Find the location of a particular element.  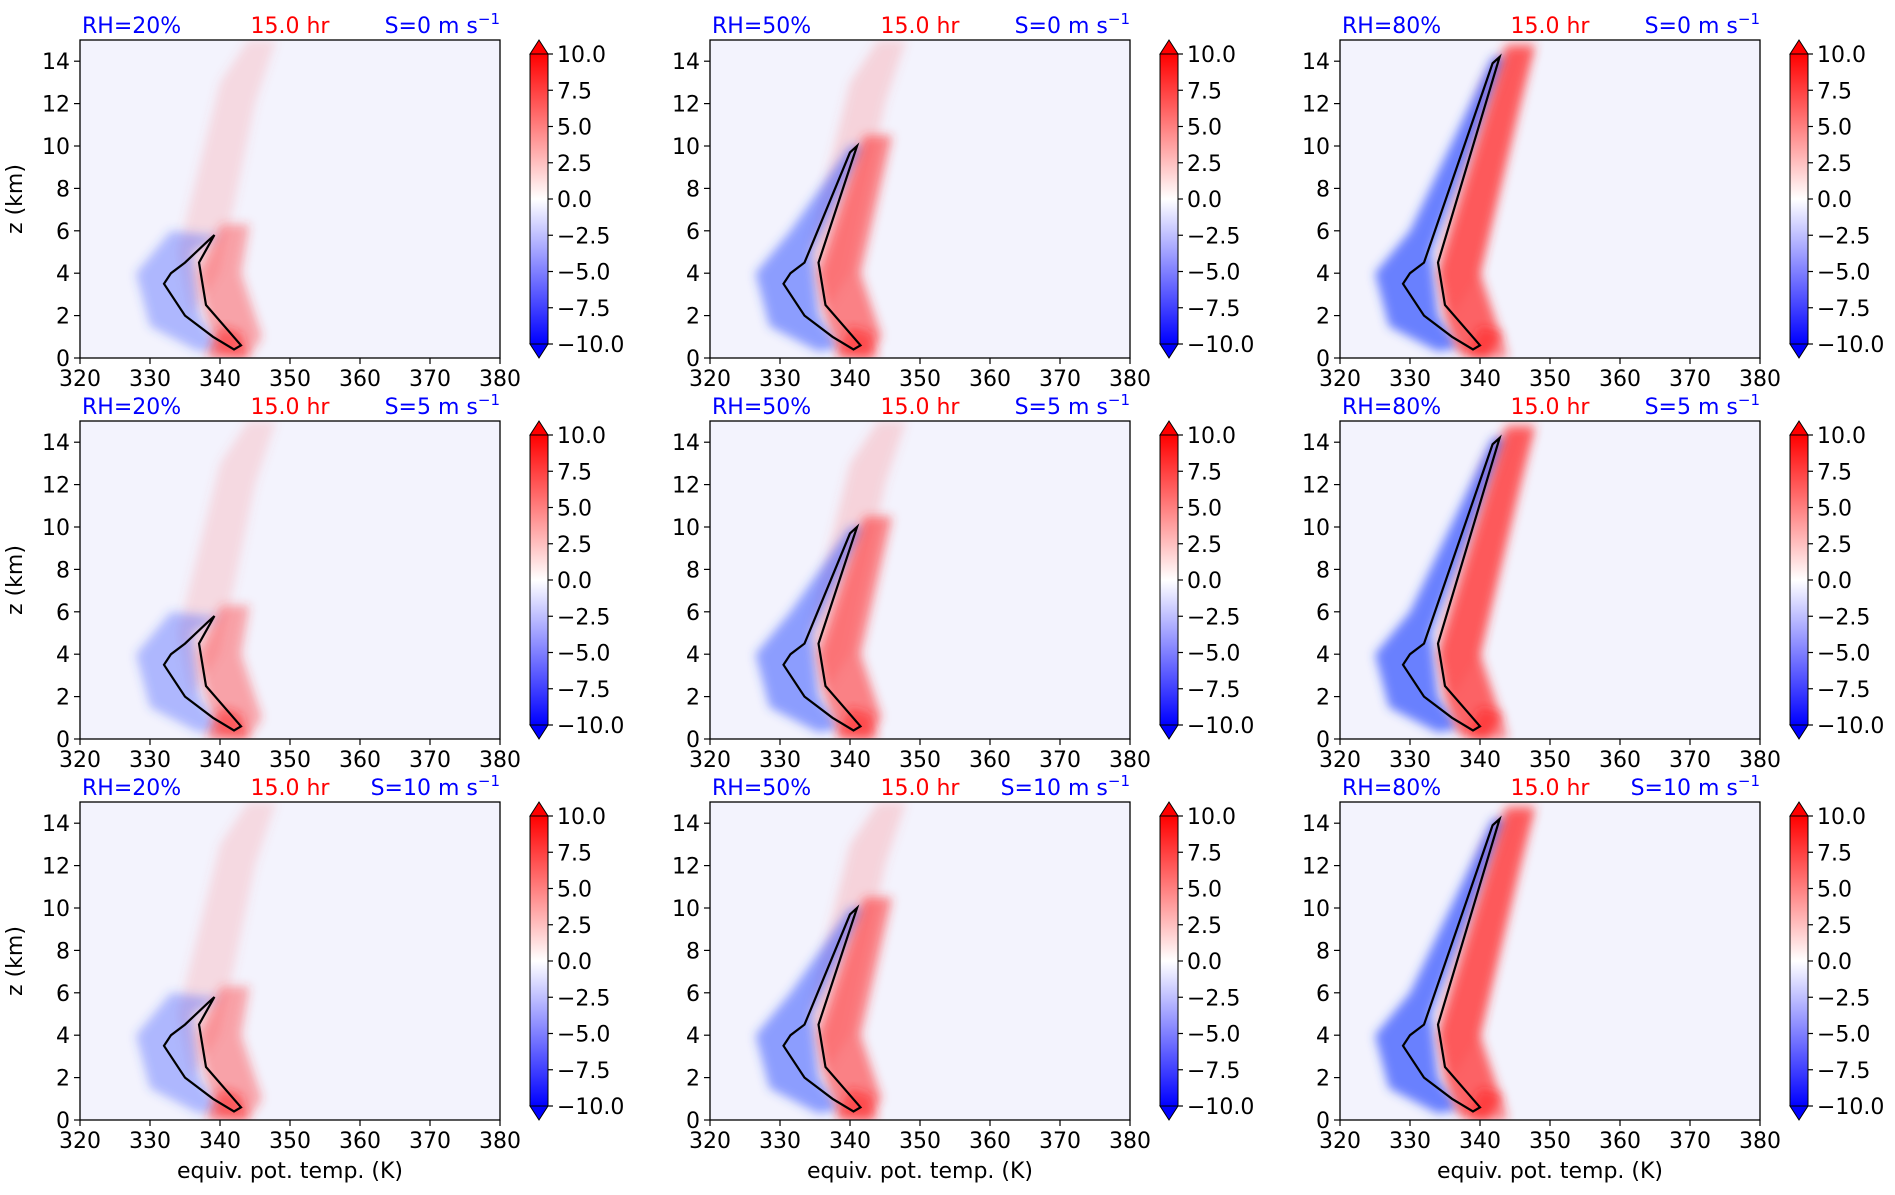

x-tick-label: 340 is located at coordinates (850, 1141).